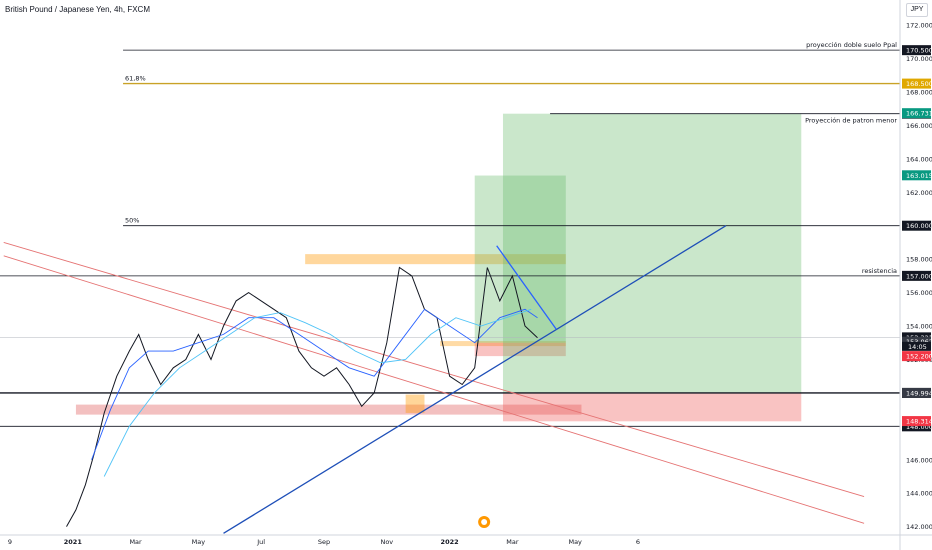  I want to click on y-tick-label: 144.000, so click(919, 494).